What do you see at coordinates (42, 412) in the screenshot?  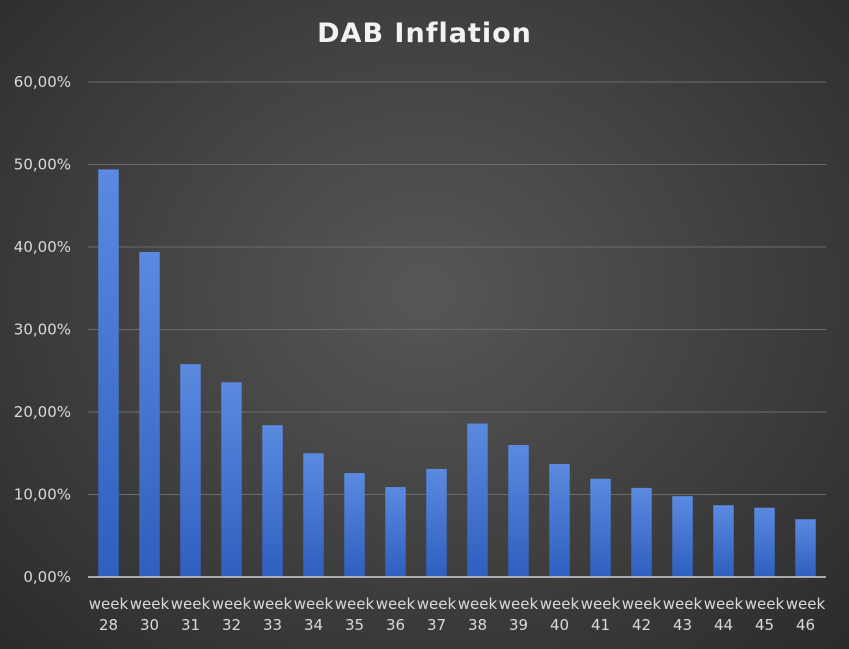 I see `y-tick-label: 20,00%` at bounding box center [42, 412].